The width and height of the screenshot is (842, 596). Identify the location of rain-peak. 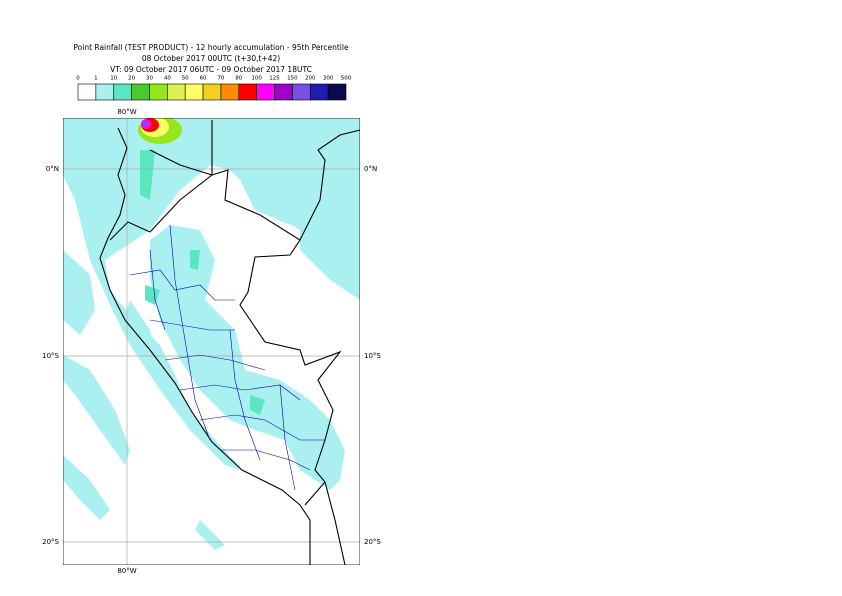
(160, 131).